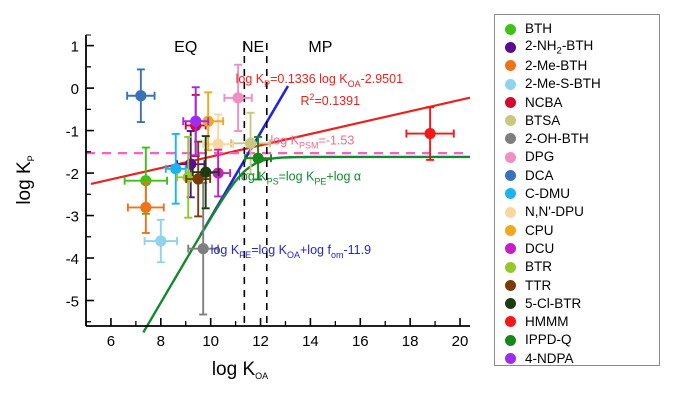  Describe the element at coordinates (410, 341) in the screenshot. I see `x-tick-label: 18` at that location.